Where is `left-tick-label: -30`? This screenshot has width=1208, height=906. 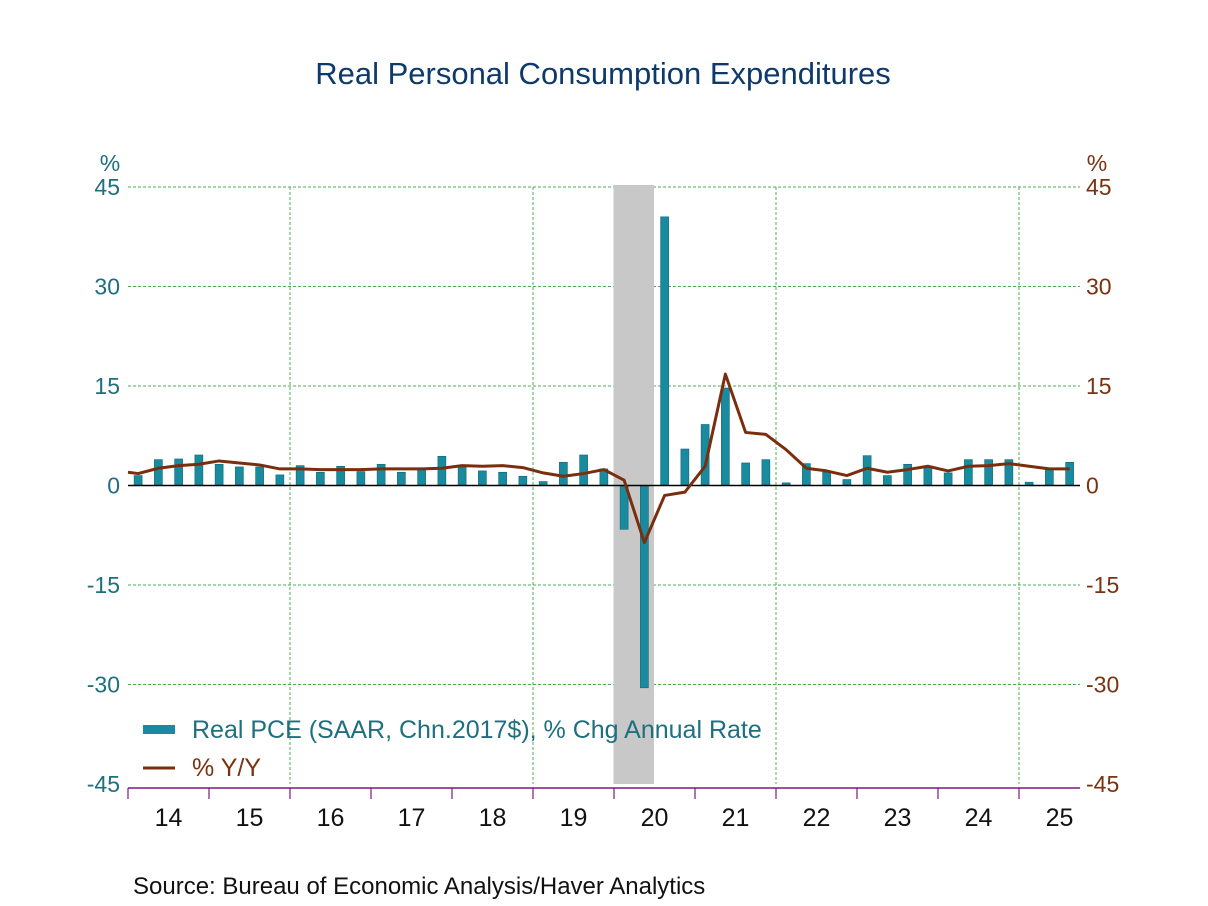
left-tick-label: -30 is located at coordinates (103, 685).